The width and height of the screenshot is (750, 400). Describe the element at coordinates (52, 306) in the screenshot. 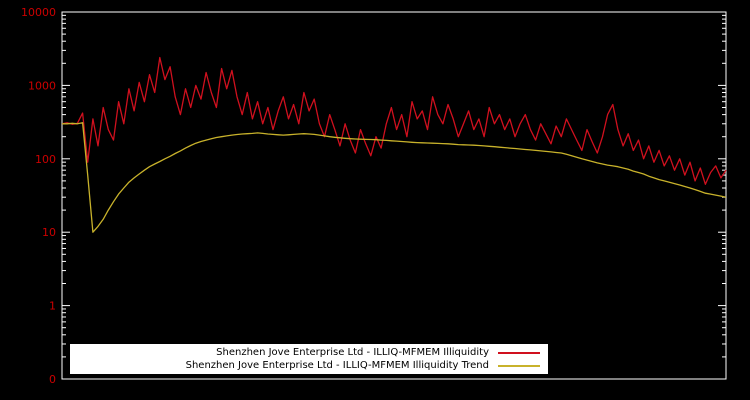

I see `y-axis-tick-label: 1` at that location.